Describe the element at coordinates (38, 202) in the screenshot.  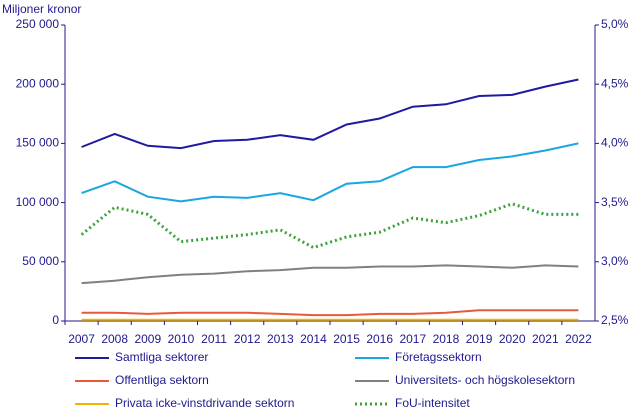
I see `y-tick-label: 100 000` at that location.